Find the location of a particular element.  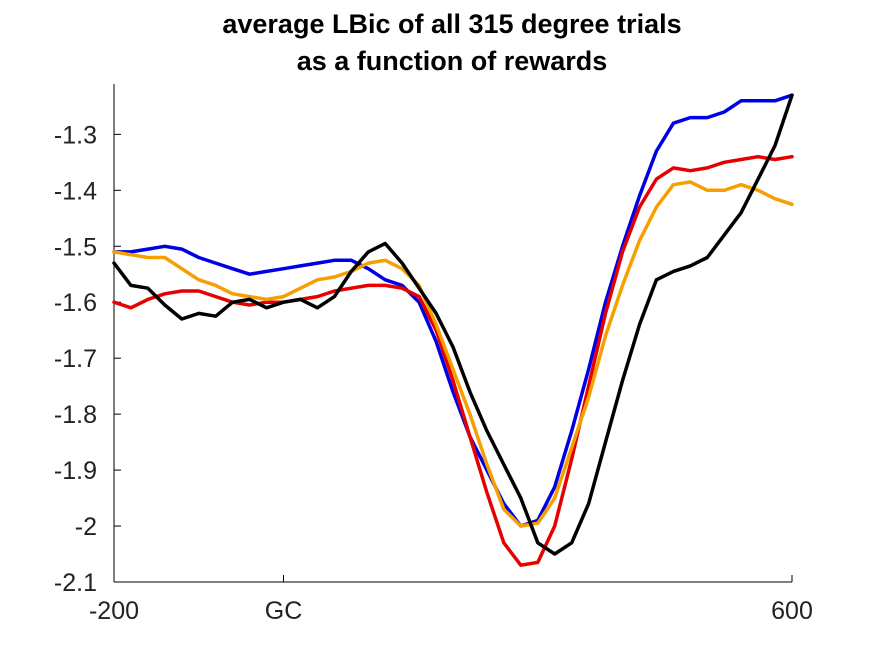

y-tick-label: -1.6 is located at coordinates (75, 303).